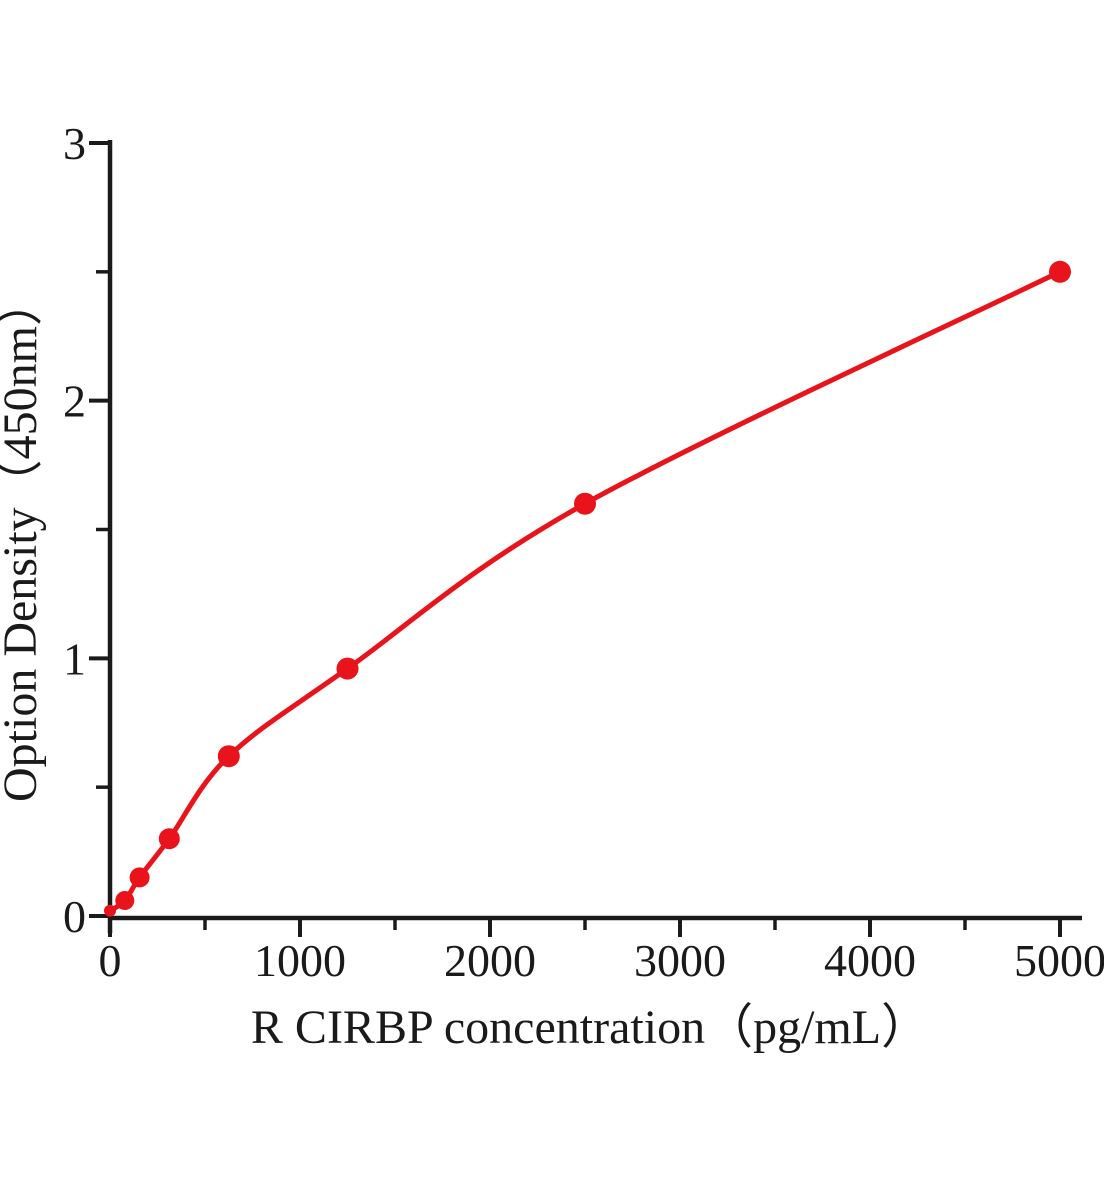  Describe the element at coordinates (110, 960) in the screenshot. I see `x-tick-label: 0` at that location.